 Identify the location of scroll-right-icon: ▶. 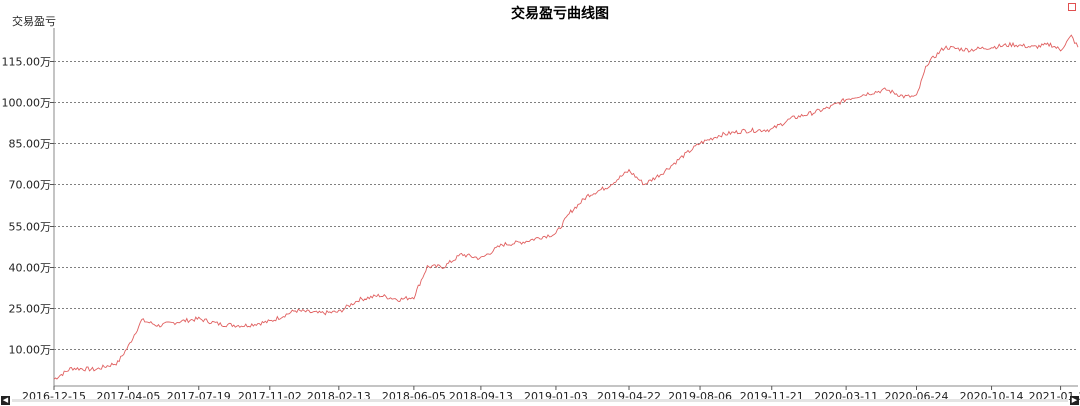
(1074, 400).